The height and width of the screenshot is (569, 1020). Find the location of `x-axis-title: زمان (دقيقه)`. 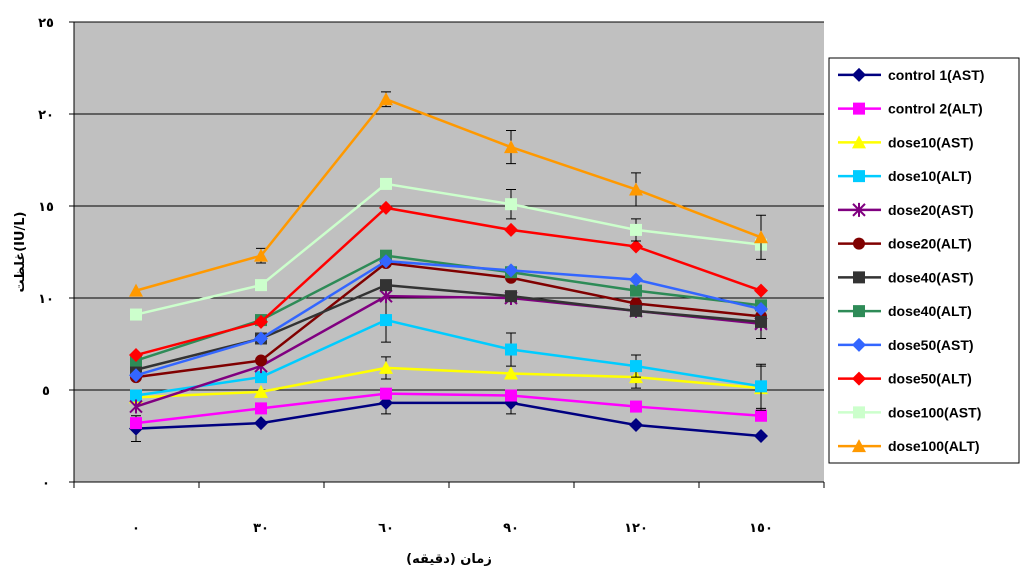

x-axis-title: زمان (دقيقه) is located at coordinates (449, 559).